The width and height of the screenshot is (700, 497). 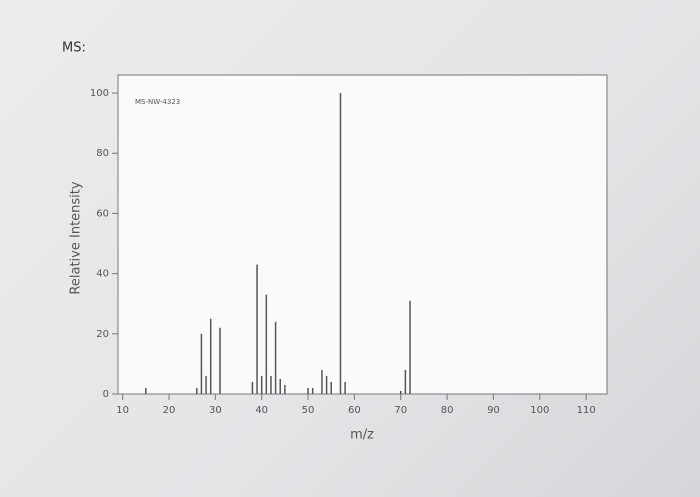 What do you see at coordinates (102, 334) in the screenshot?
I see `y-tick-label: 20` at bounding box center [102, 334].